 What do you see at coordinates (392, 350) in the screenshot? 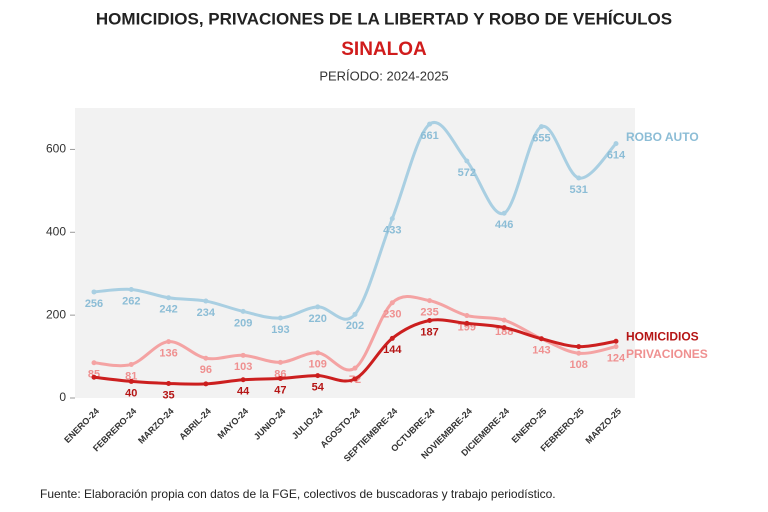
I see `data-label: 144` at bounding box center [392, 350].